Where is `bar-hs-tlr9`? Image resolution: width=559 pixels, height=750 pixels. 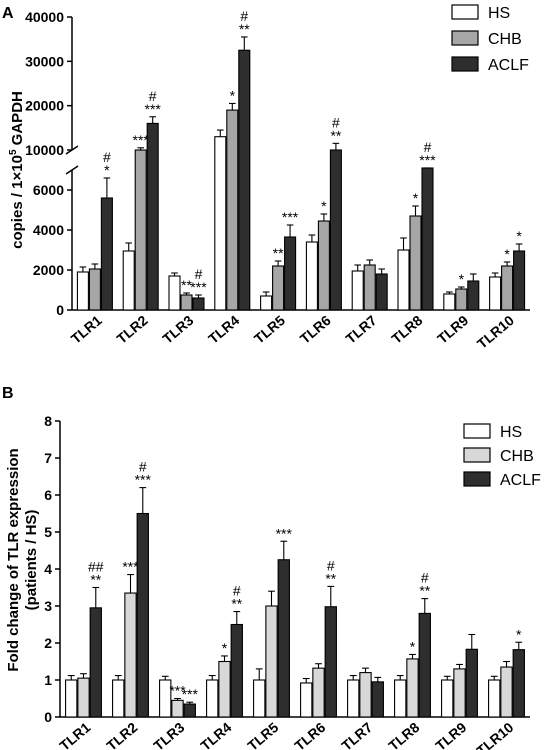 bar-hs-tlr9 is located at coordinates (447, 698).